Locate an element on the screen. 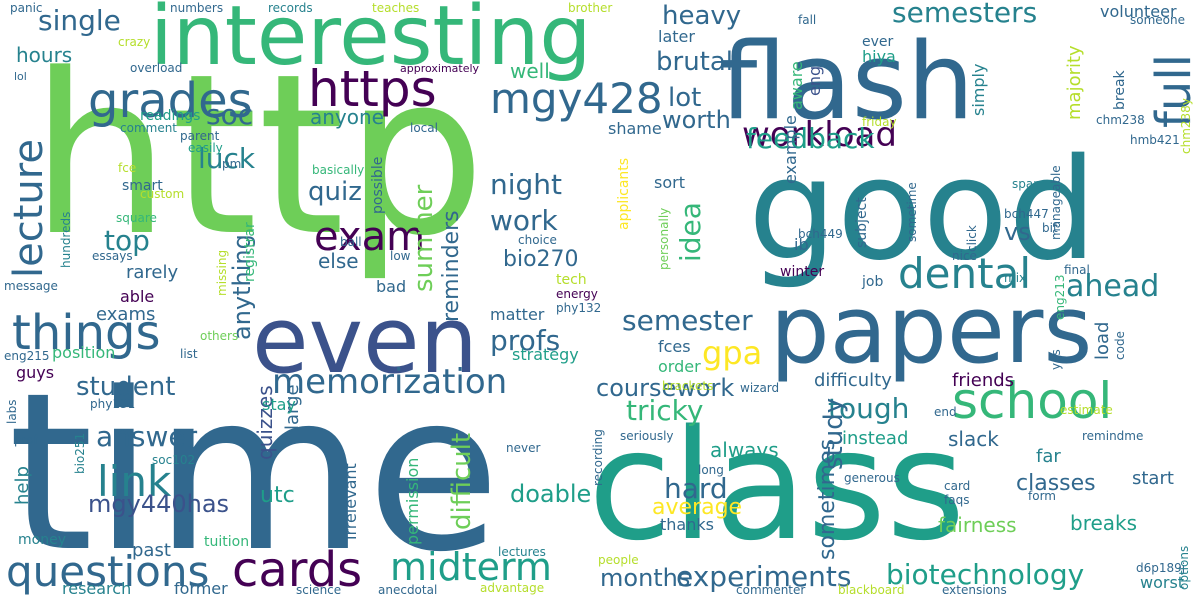 The height and width of the screenshot is (600, 1200). word-cards: cards is located at coordinates (297, 570).